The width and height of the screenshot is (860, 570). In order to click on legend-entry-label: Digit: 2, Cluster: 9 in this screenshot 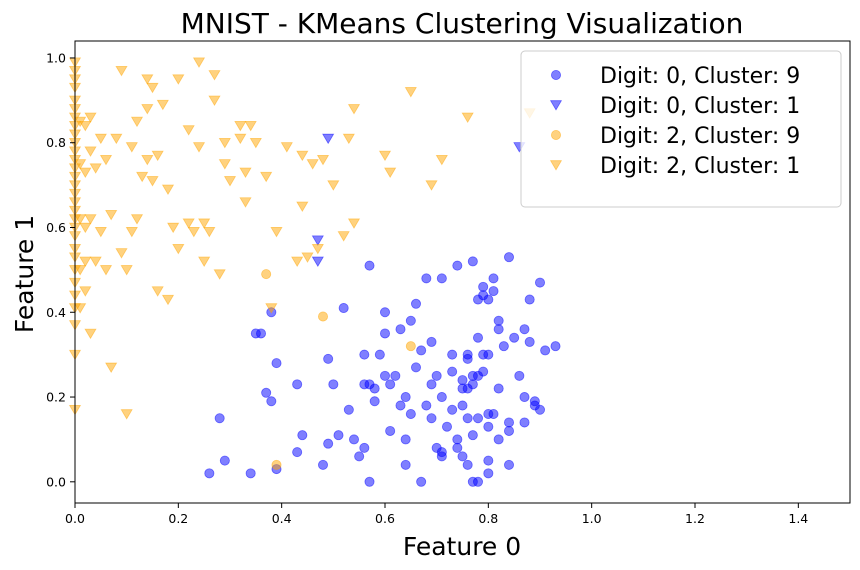, I will do `click(700, 136)`.